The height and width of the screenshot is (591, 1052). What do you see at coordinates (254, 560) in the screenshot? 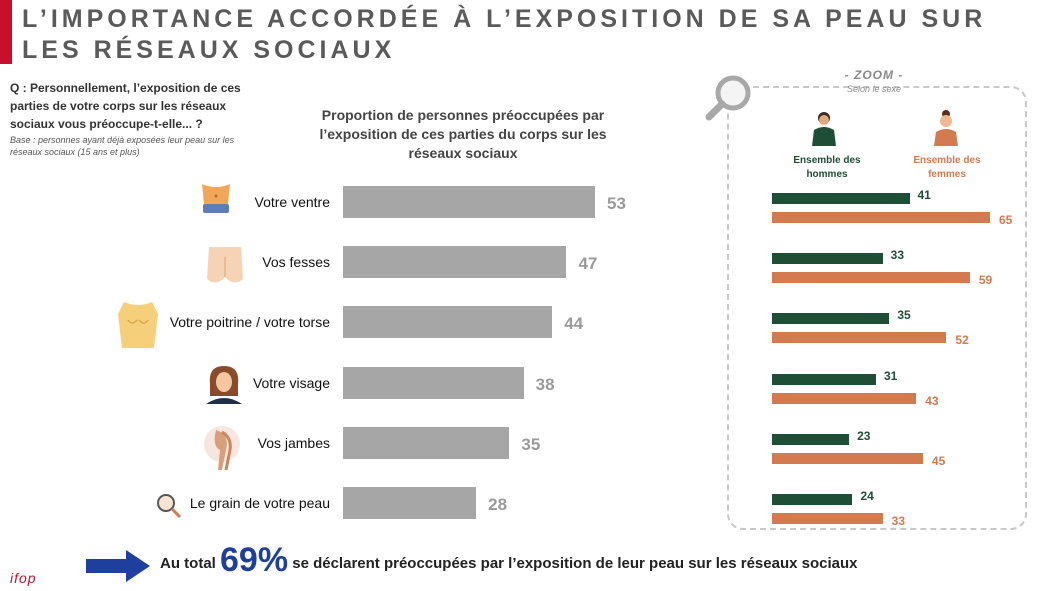
I see `footer-percent: 69%` at bounding box center [254, 560].